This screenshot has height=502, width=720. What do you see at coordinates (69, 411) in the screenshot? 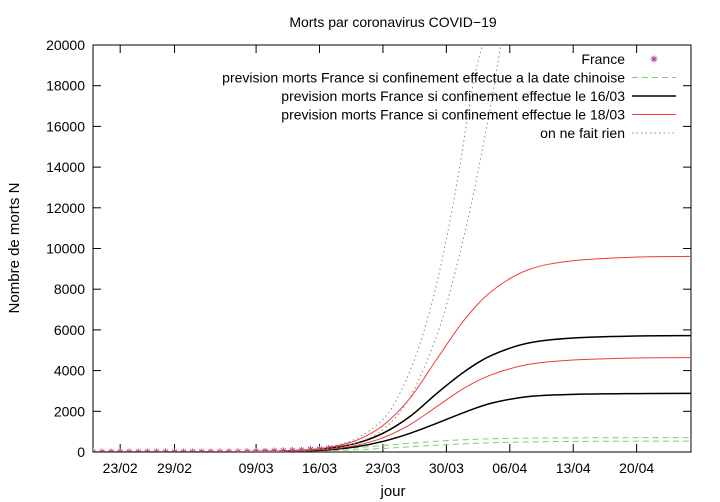
I see `y-tick-label: 2000` at bounding box center [69, 411].